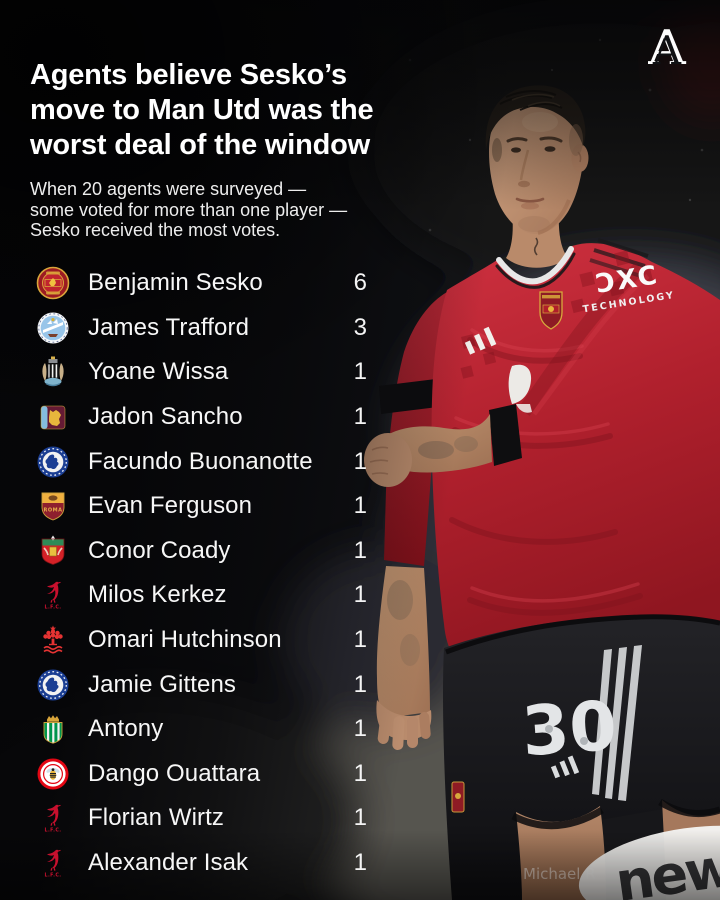  What do you see at coordinates (201, 729) in the screenshot?
I see `survey-row: Antony 1` at bounding box center [201, 729].